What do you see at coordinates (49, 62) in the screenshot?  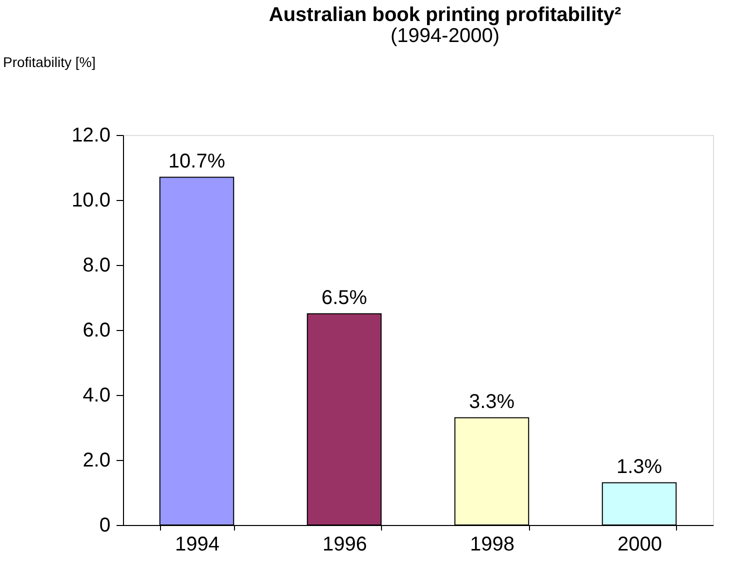 I see `y-axis-title: Profitability [%]` at bounding box center [49, 62].